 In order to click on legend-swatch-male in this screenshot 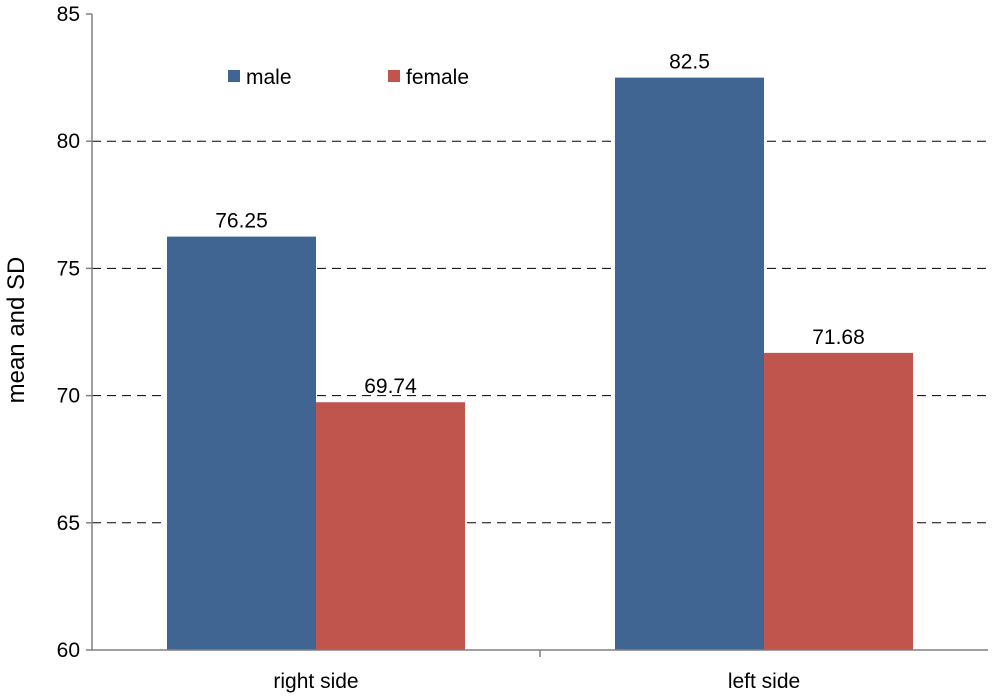, I will do `click(234, 76)`.